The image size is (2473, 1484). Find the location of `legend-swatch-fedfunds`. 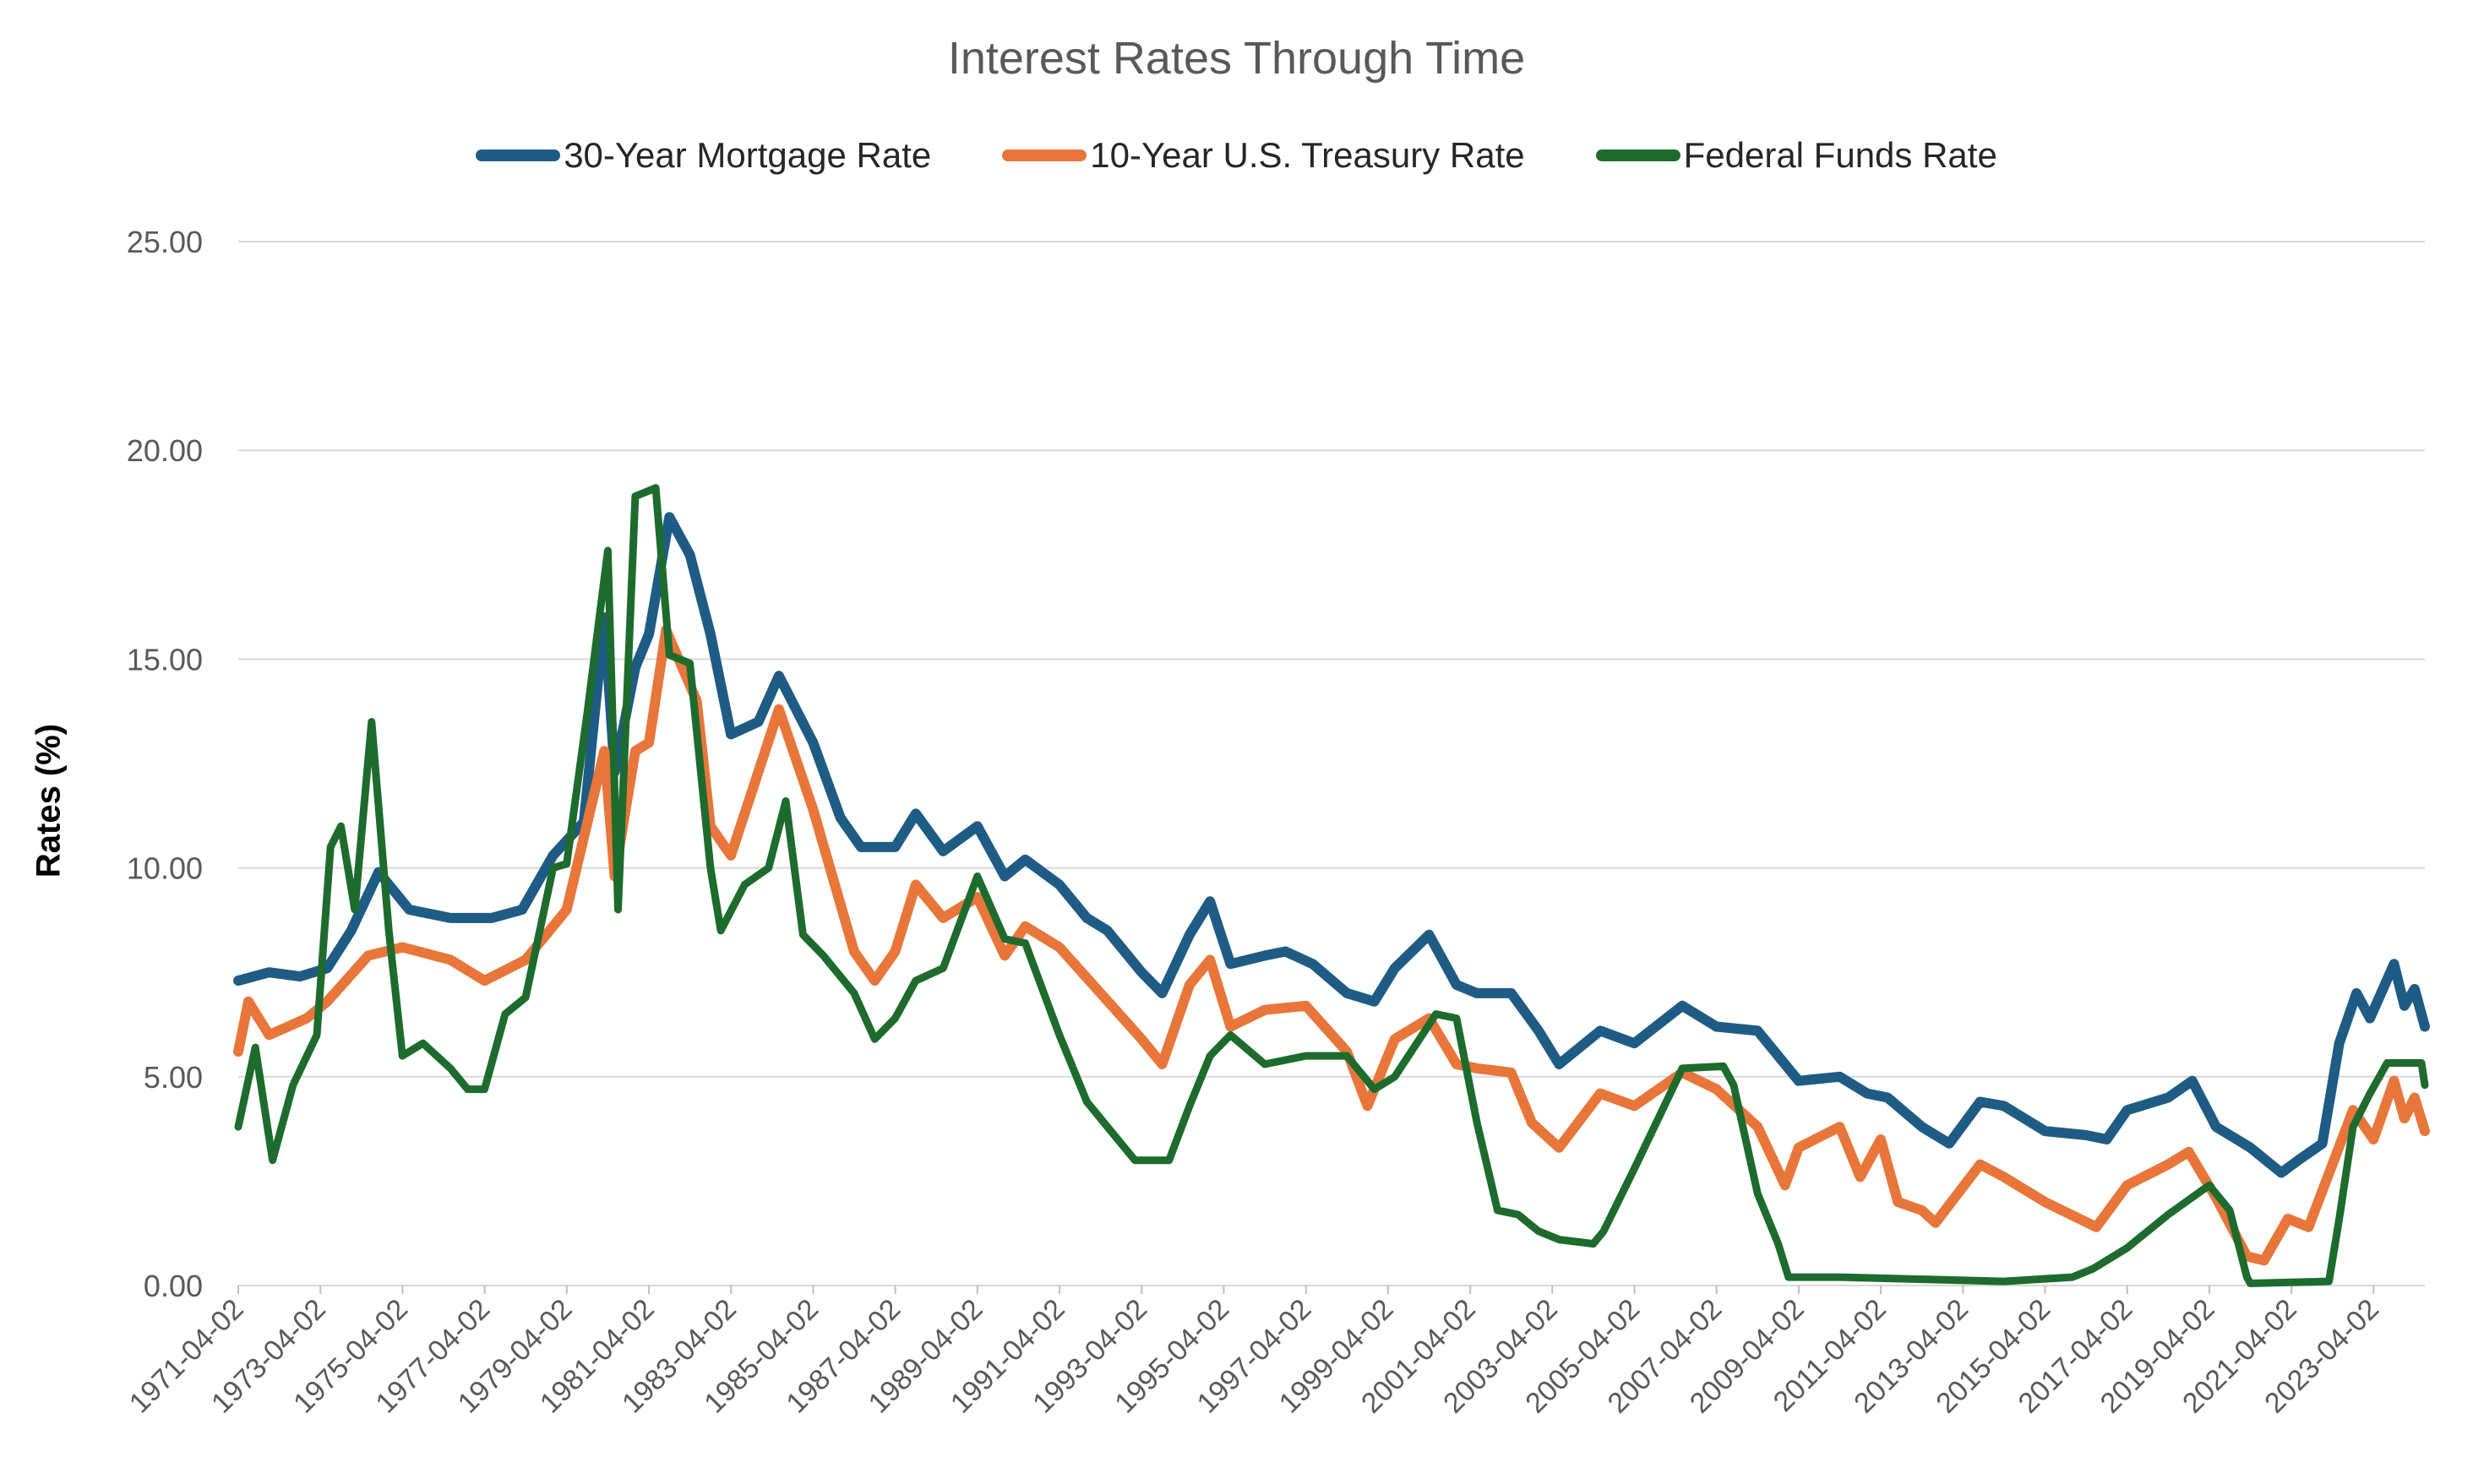

legend-swatch-fedfunds is located at coordinates (1637, 155).